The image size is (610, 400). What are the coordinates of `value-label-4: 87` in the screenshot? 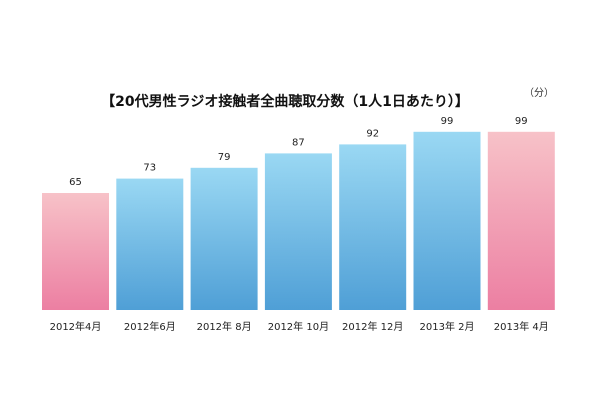 It's located at (298, 142).